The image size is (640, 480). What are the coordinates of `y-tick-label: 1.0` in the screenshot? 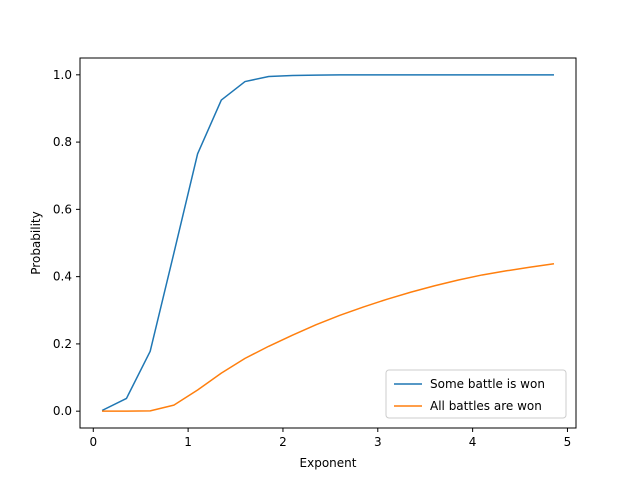 It's located at (62, 75).